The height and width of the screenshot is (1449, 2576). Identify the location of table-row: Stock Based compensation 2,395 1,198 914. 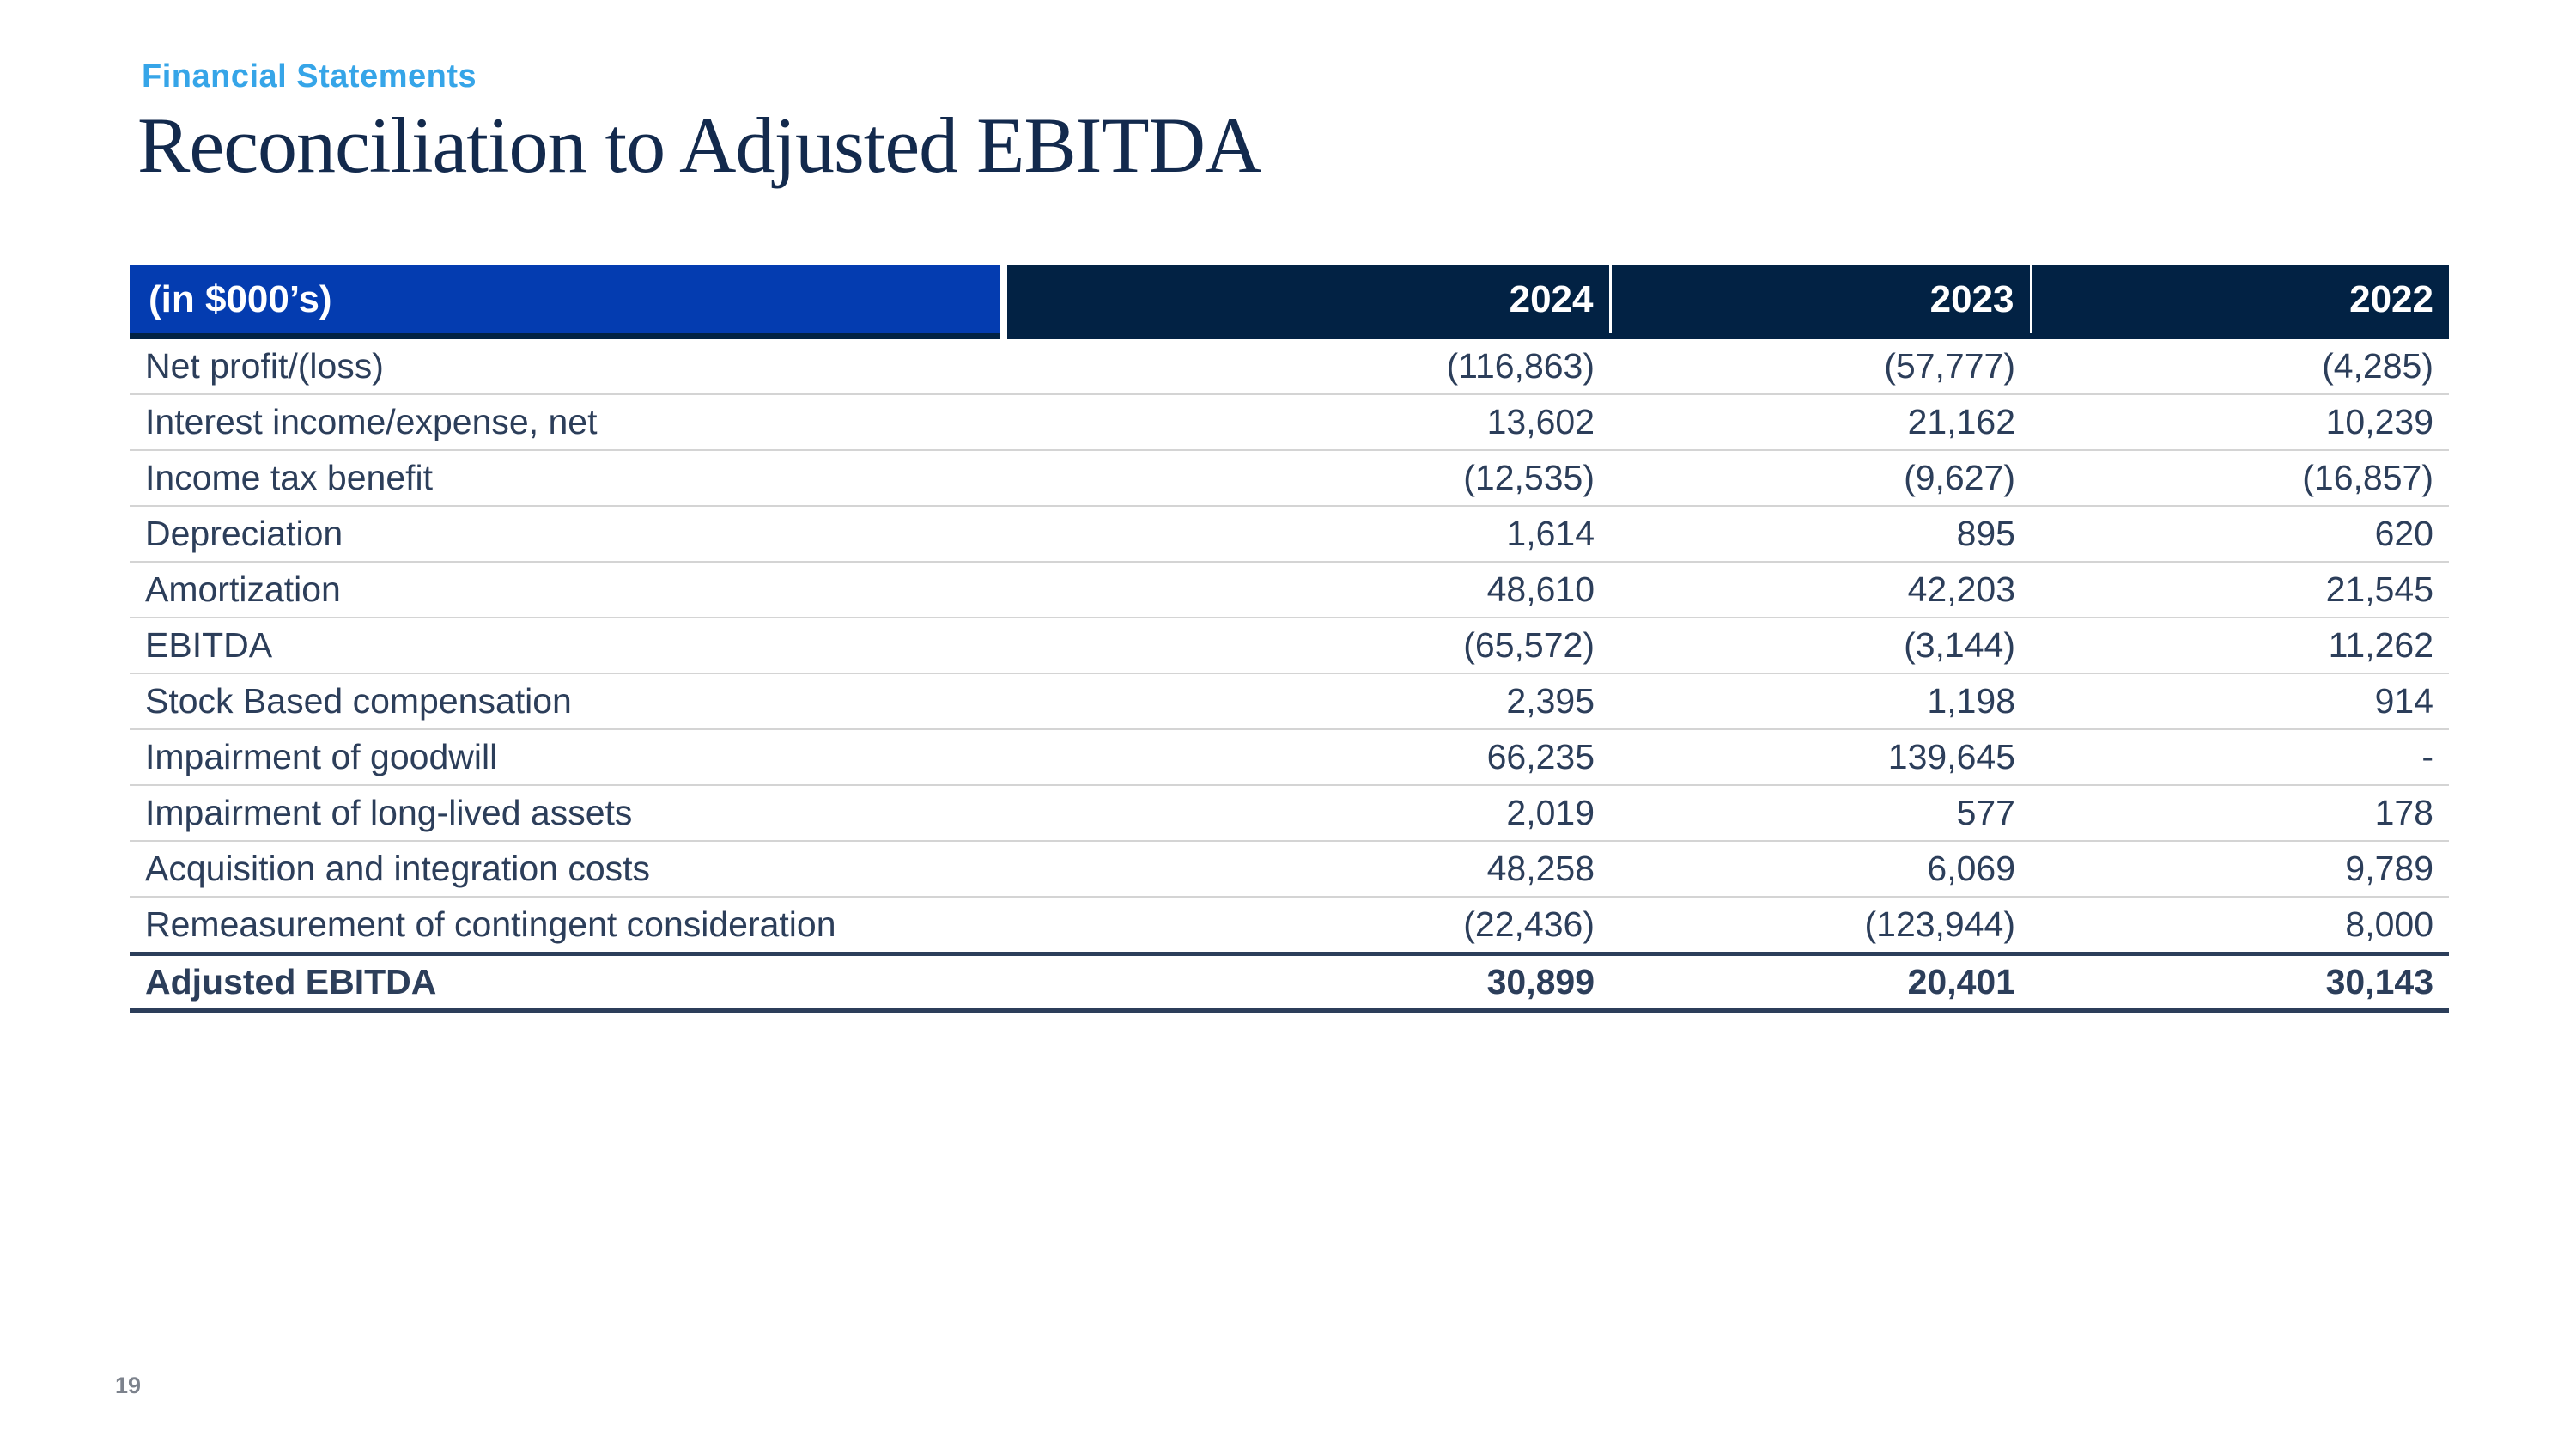
(1290, 701).